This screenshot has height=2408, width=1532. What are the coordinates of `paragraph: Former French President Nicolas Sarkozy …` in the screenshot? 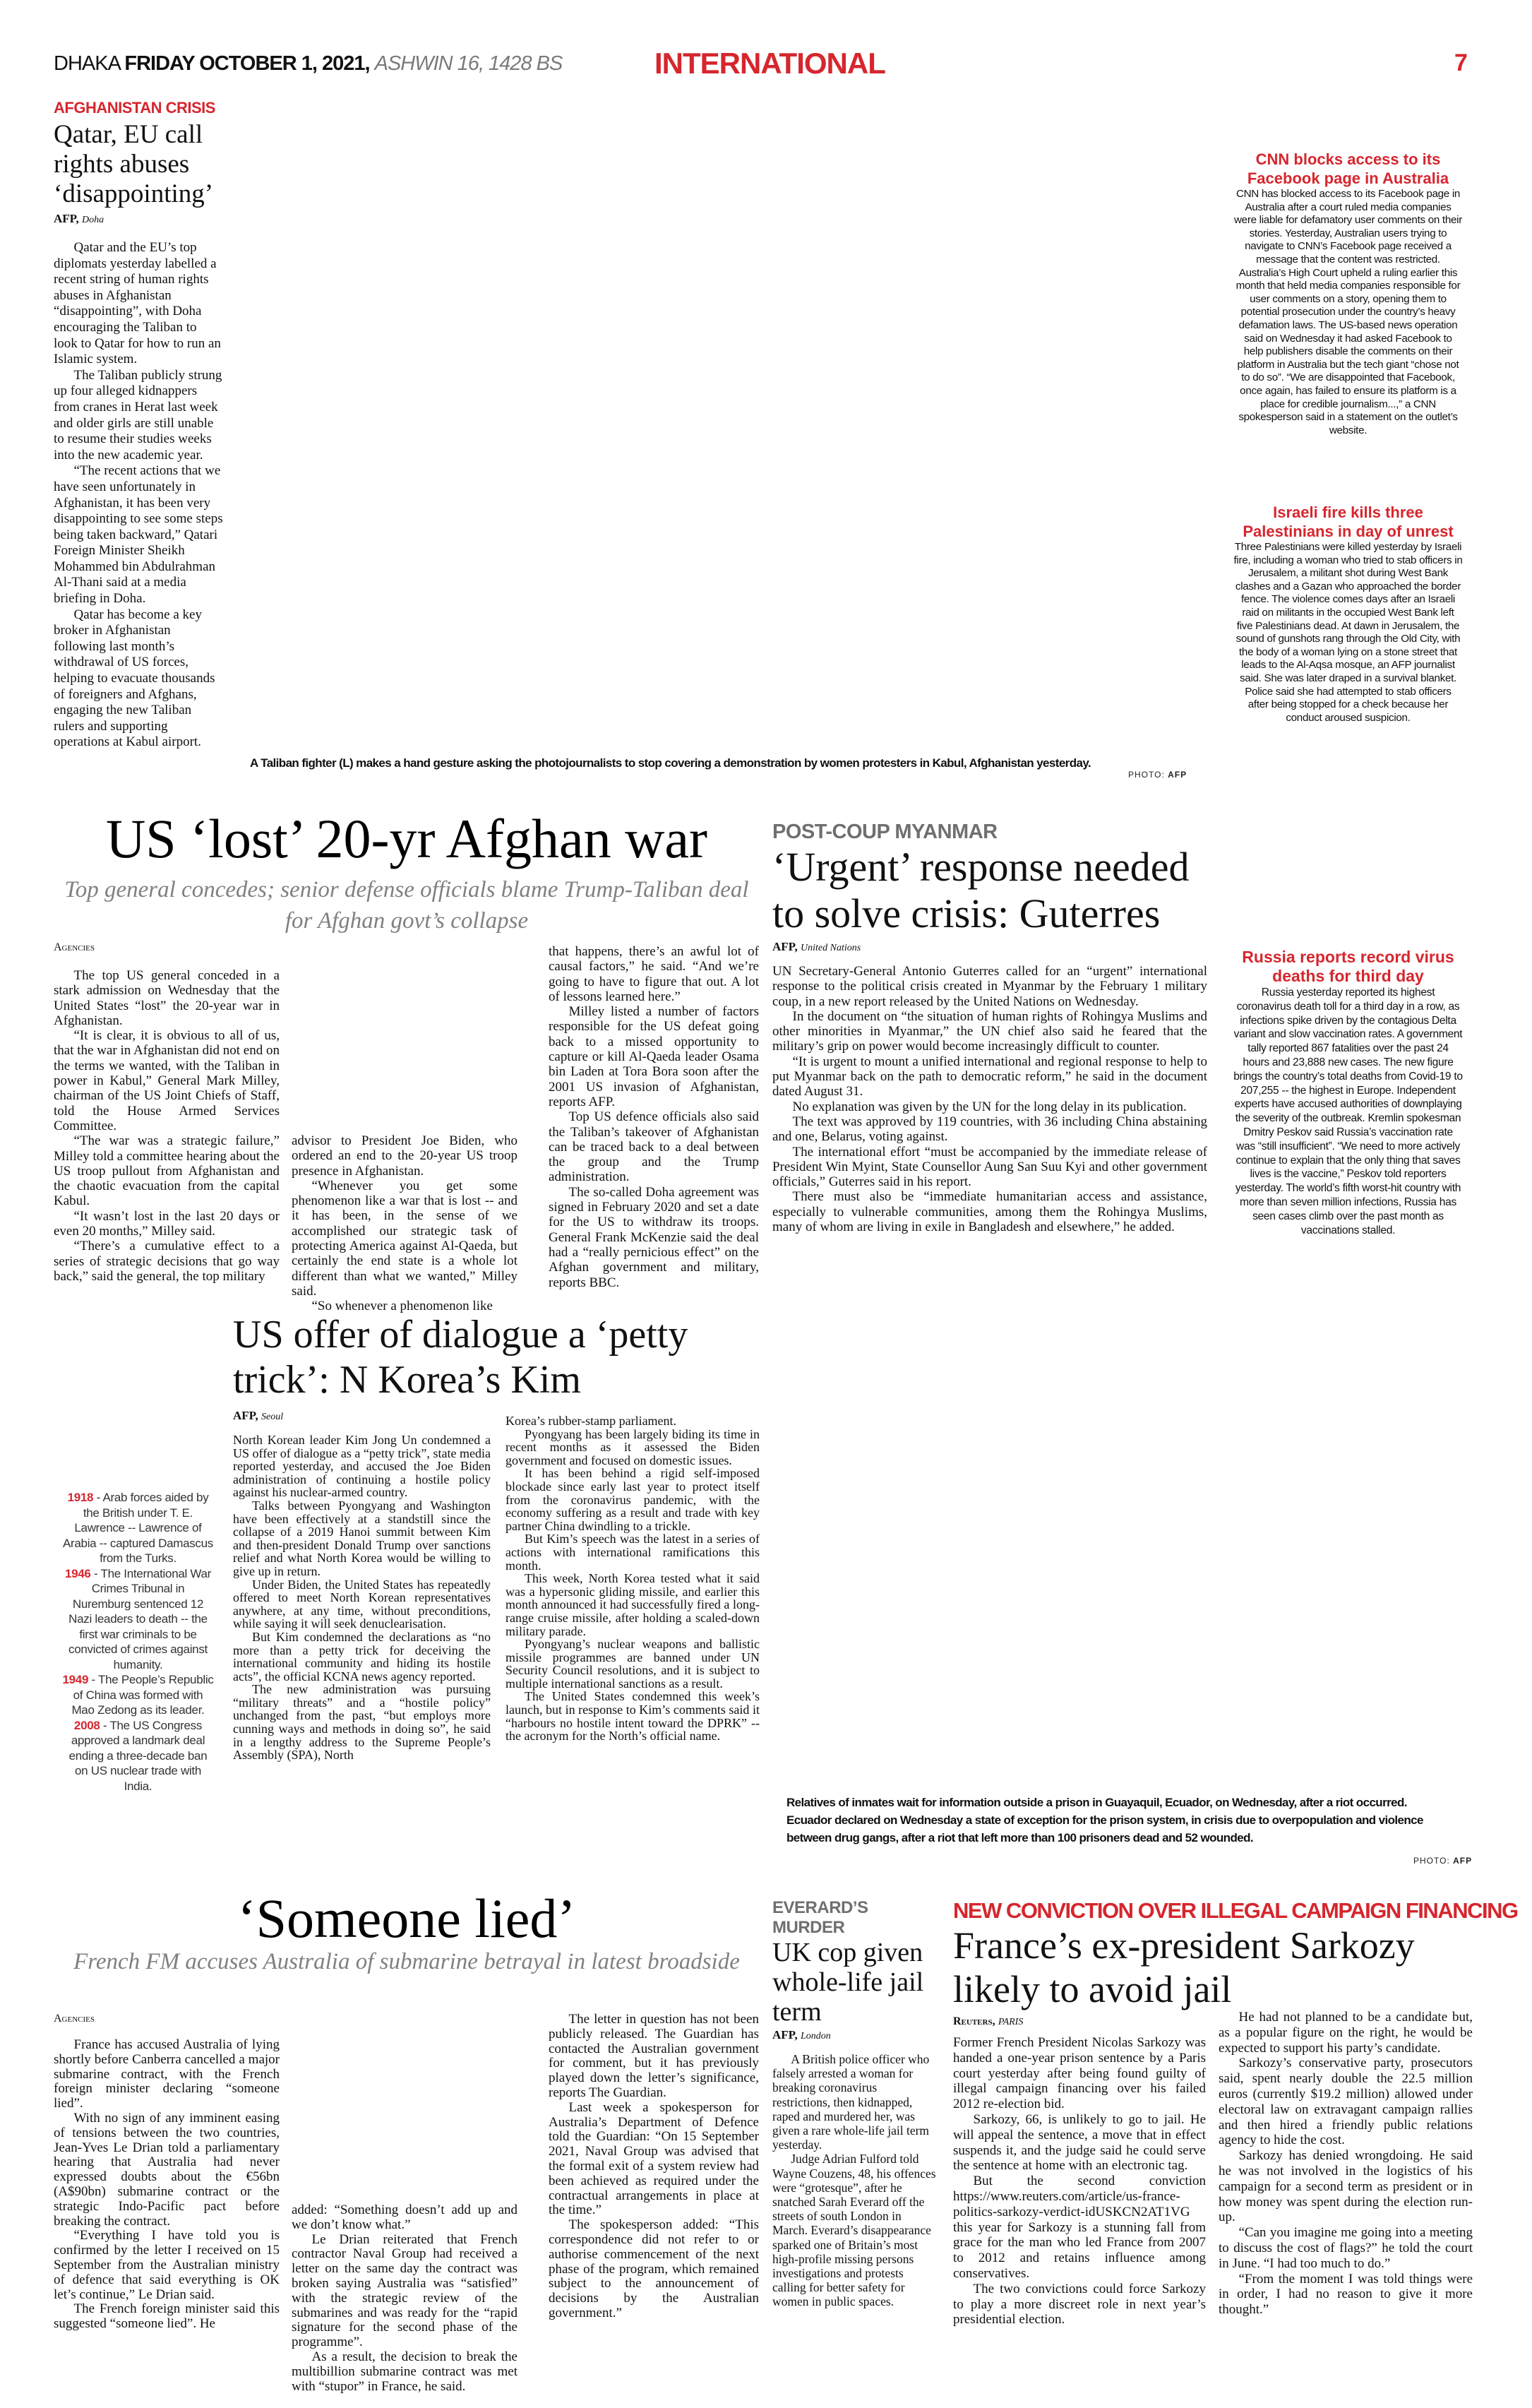 It's located at (1079, 2073).